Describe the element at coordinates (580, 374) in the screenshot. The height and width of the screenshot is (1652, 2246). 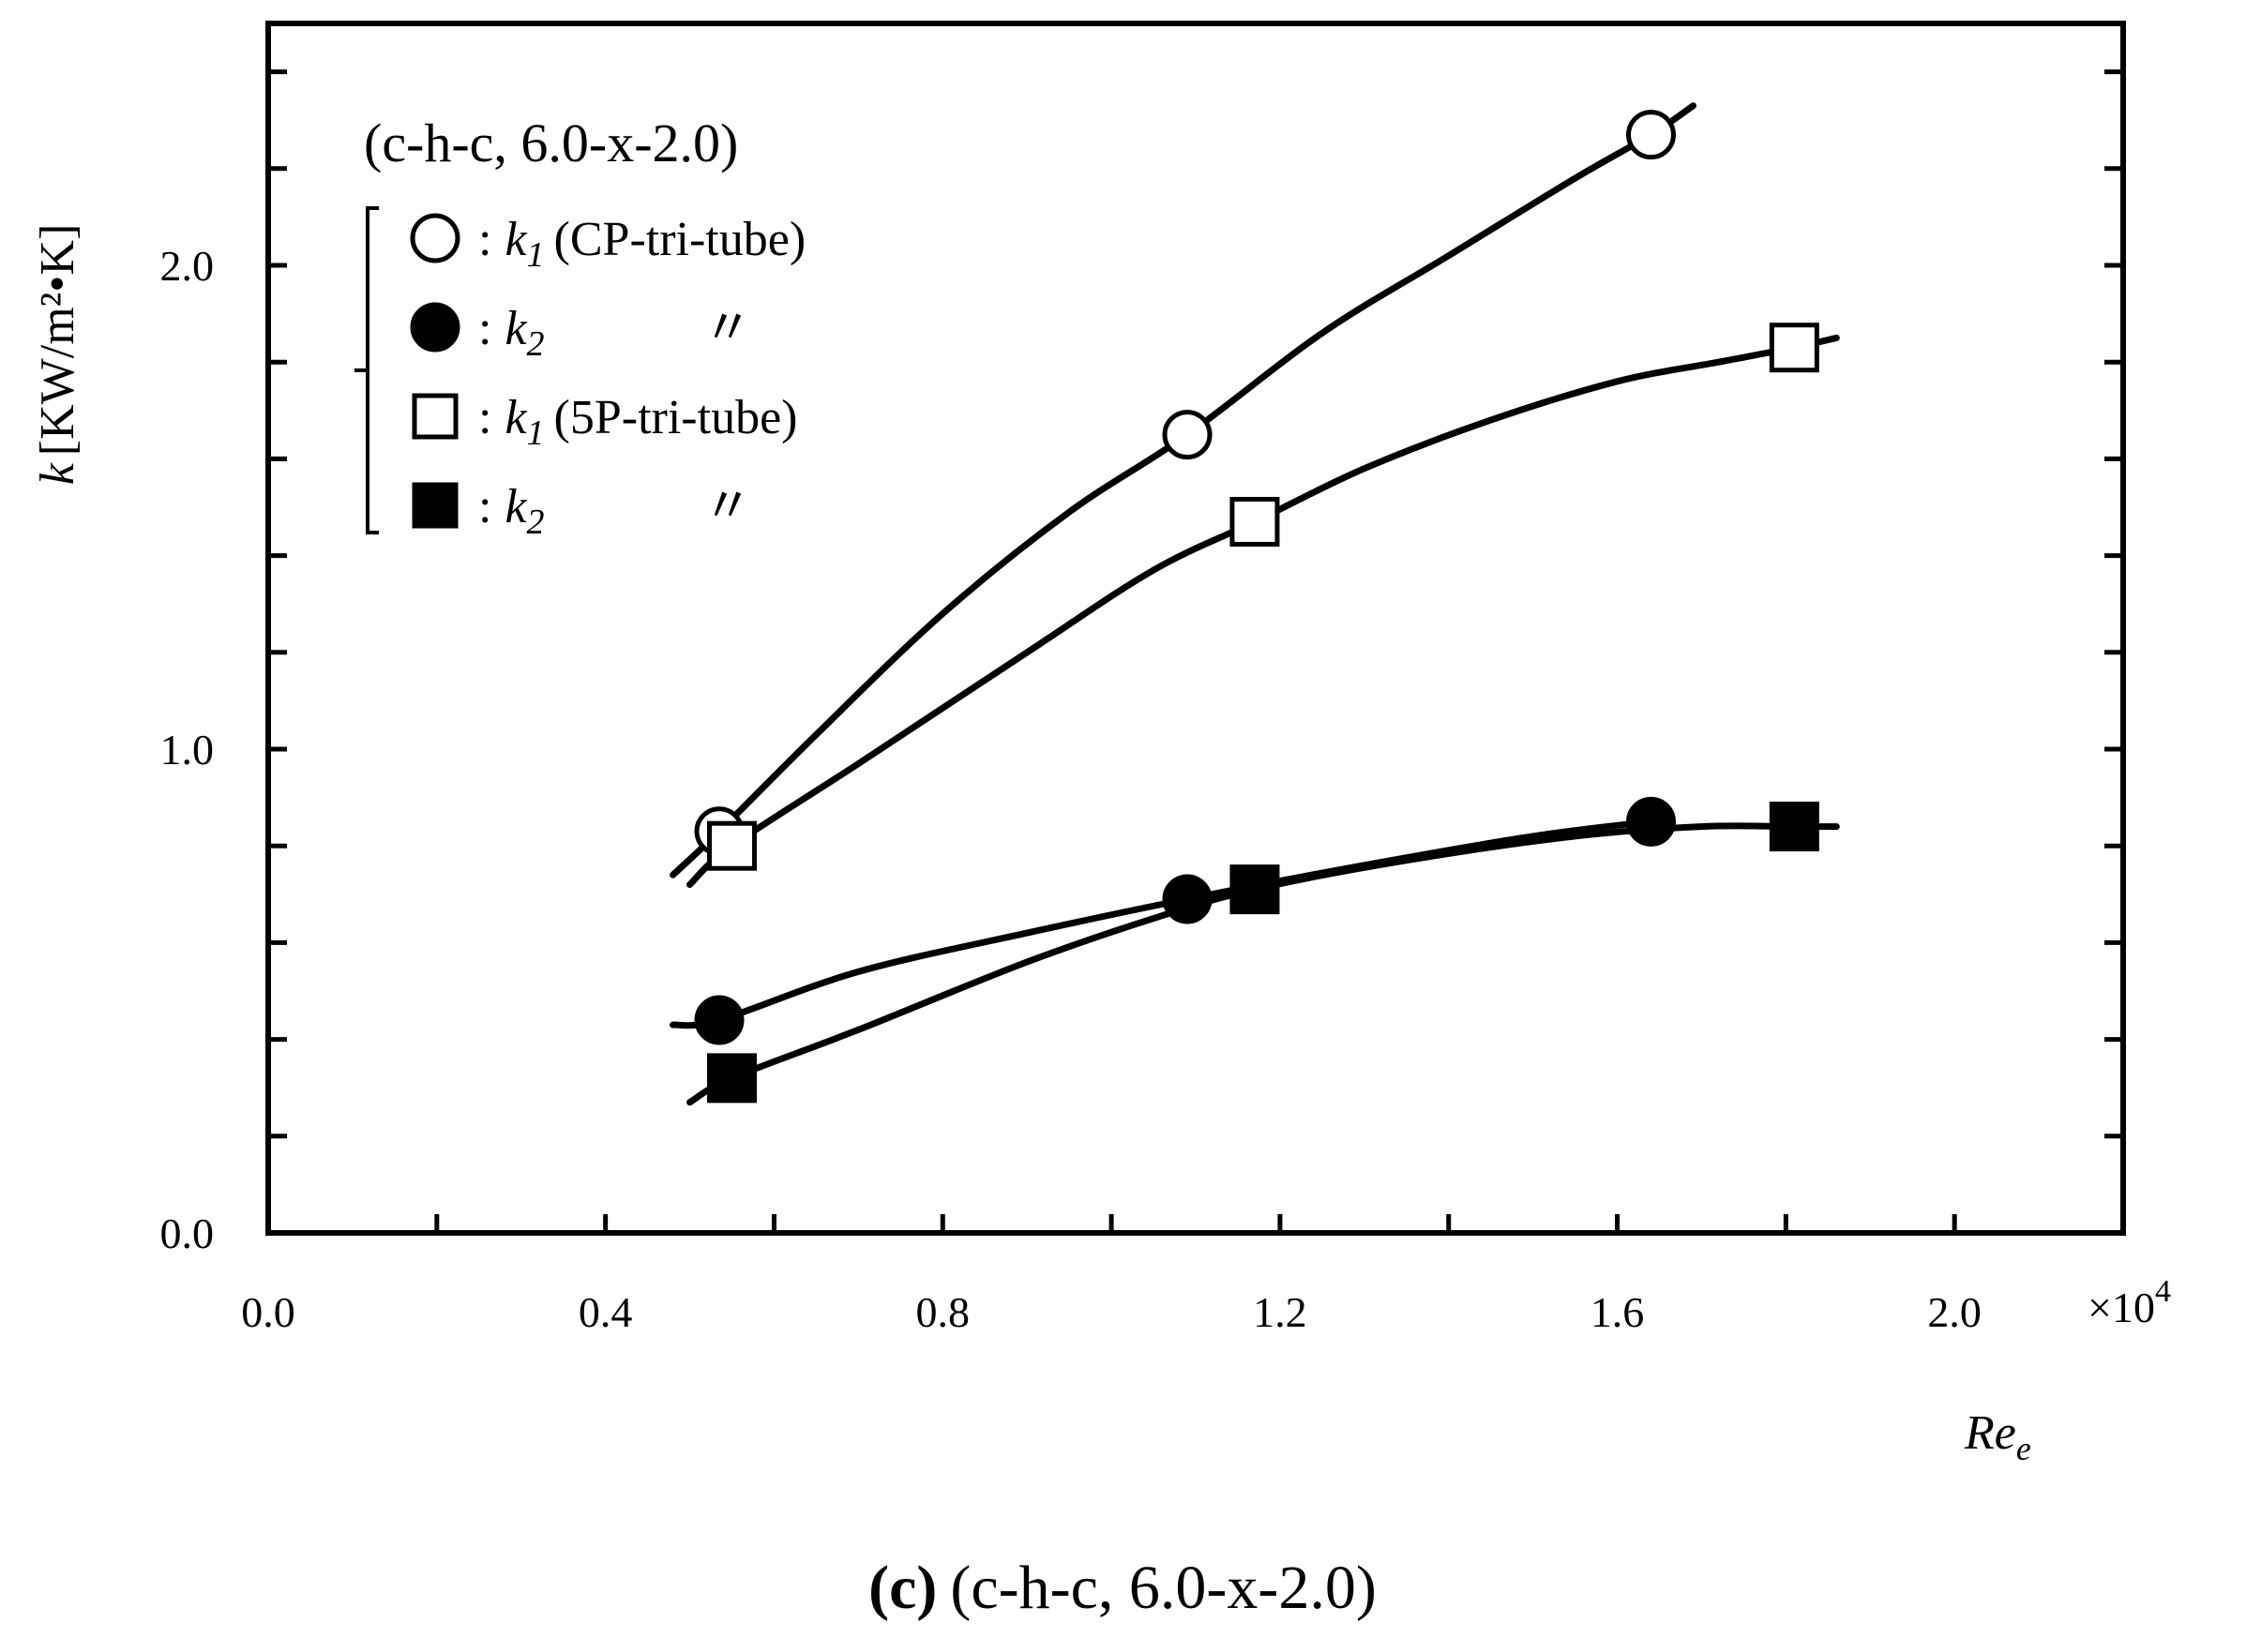
I see `legend: : k1 (CP-tri-tube) : k2 〃 : k1 (5P-tri-tube) : k2 〃` at that location.